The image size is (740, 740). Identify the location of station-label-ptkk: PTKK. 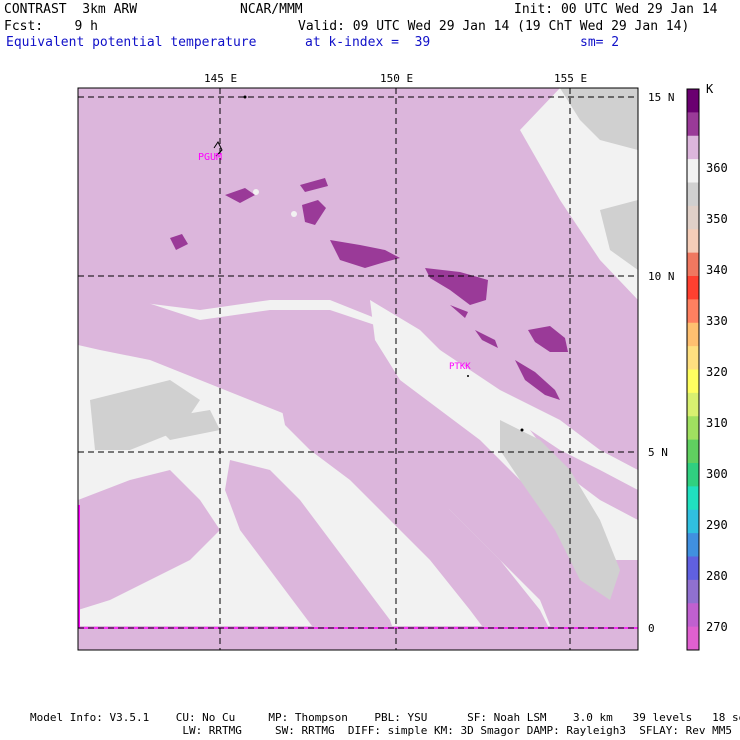
(460, 367).